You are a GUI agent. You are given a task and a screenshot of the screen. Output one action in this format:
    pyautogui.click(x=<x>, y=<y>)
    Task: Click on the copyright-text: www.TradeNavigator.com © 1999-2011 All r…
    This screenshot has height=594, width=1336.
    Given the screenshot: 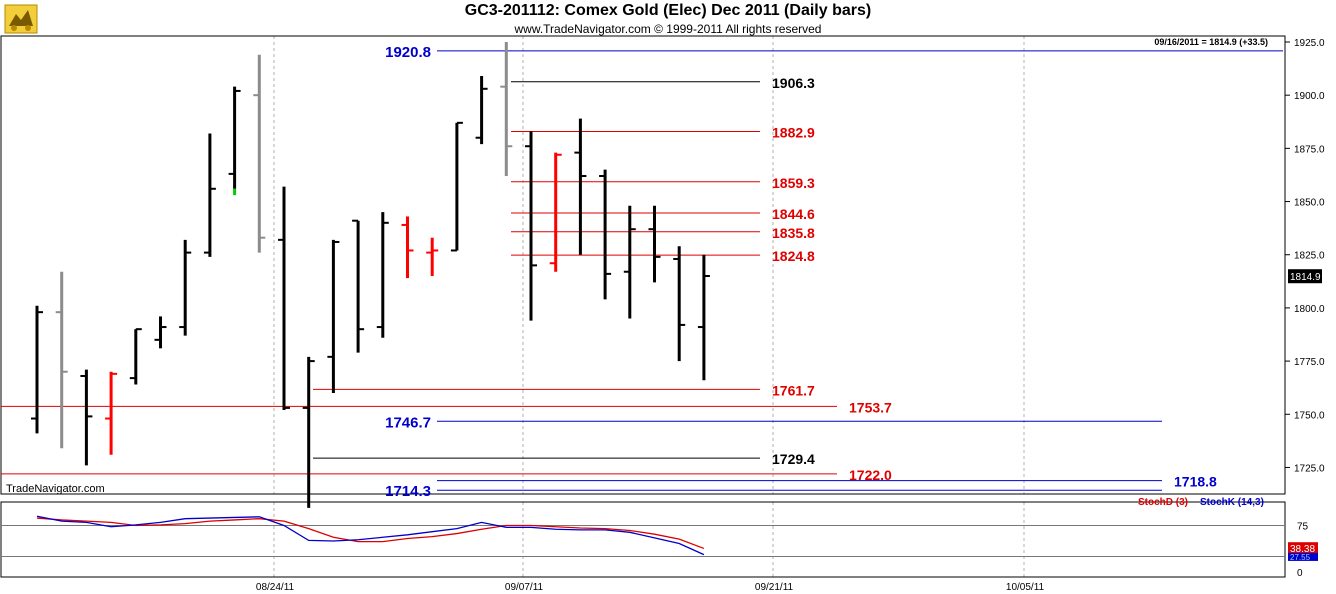 What is the action you would take?
    pyautogui.click(x=668, y=29)
    